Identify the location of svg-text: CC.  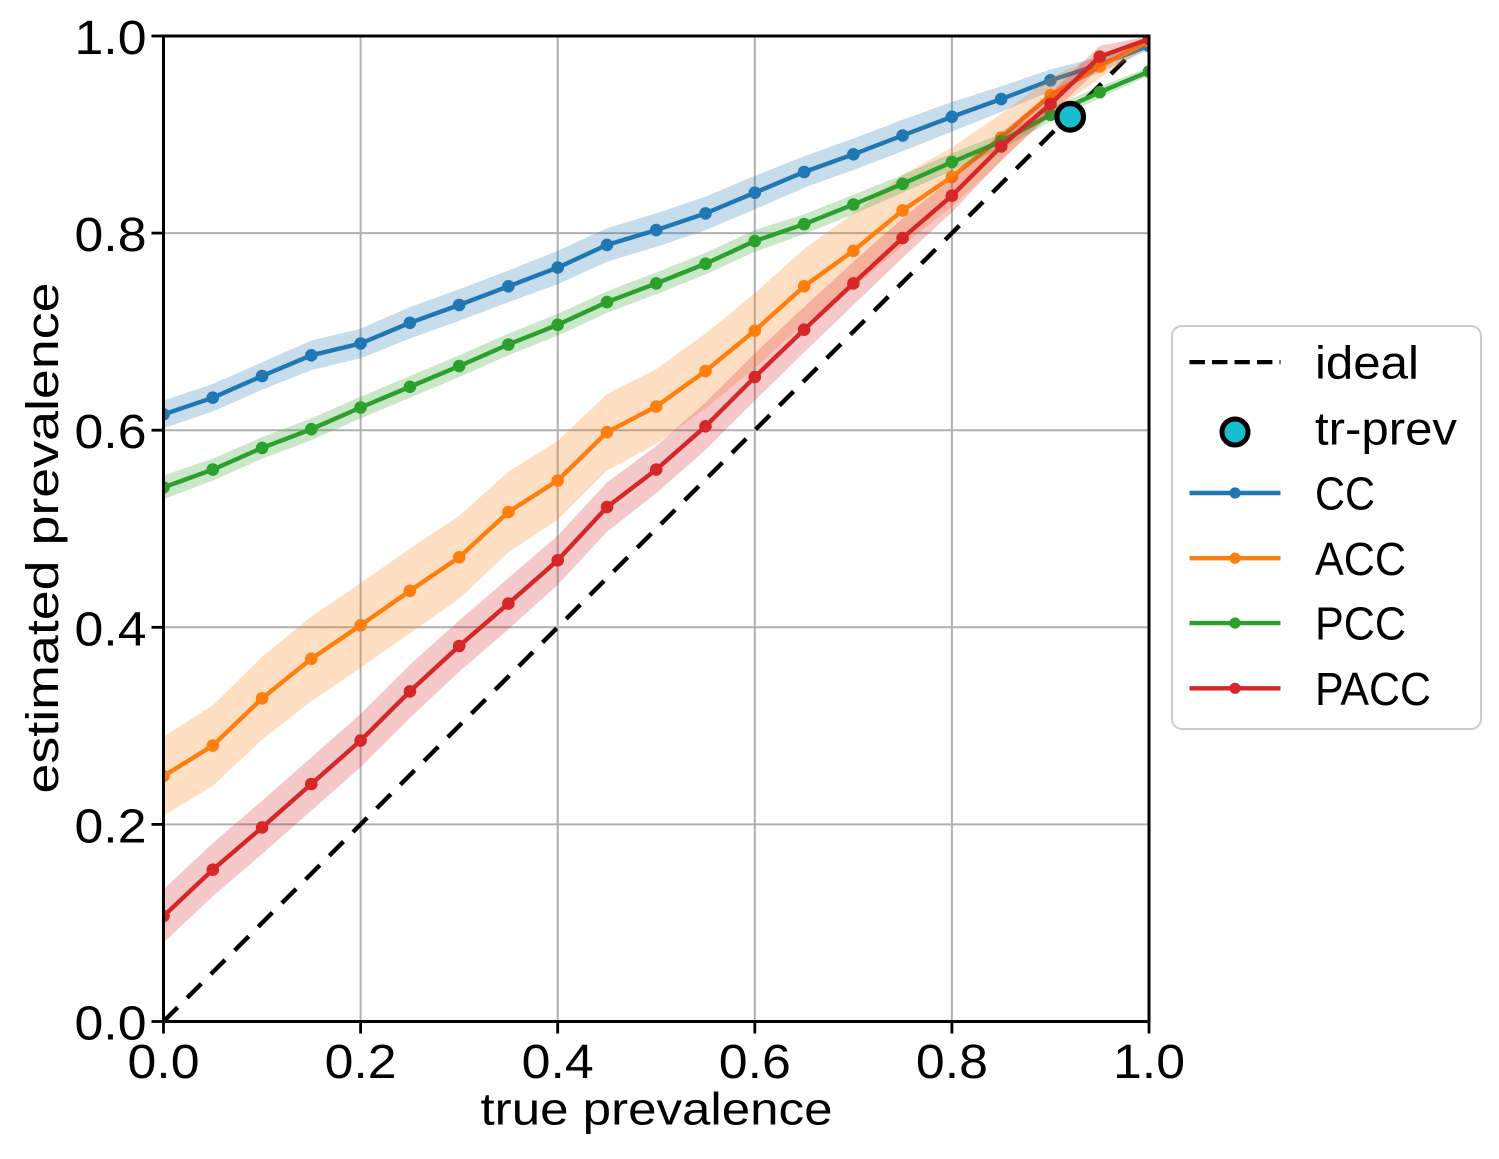
(1345, 494).